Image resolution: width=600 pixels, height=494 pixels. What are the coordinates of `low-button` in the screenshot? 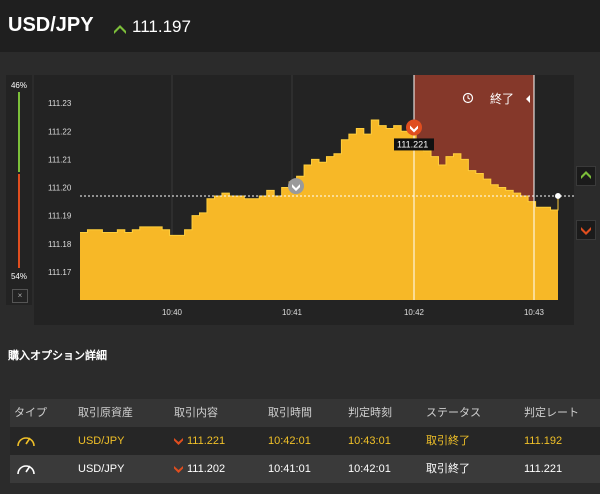 It's located at (586, 230).